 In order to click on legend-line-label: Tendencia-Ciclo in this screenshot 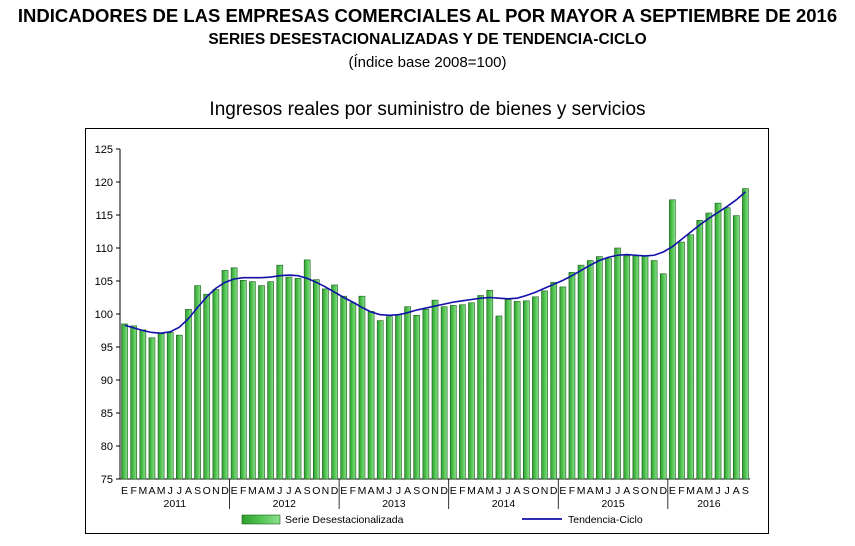, I will do `click(605, 520)`.